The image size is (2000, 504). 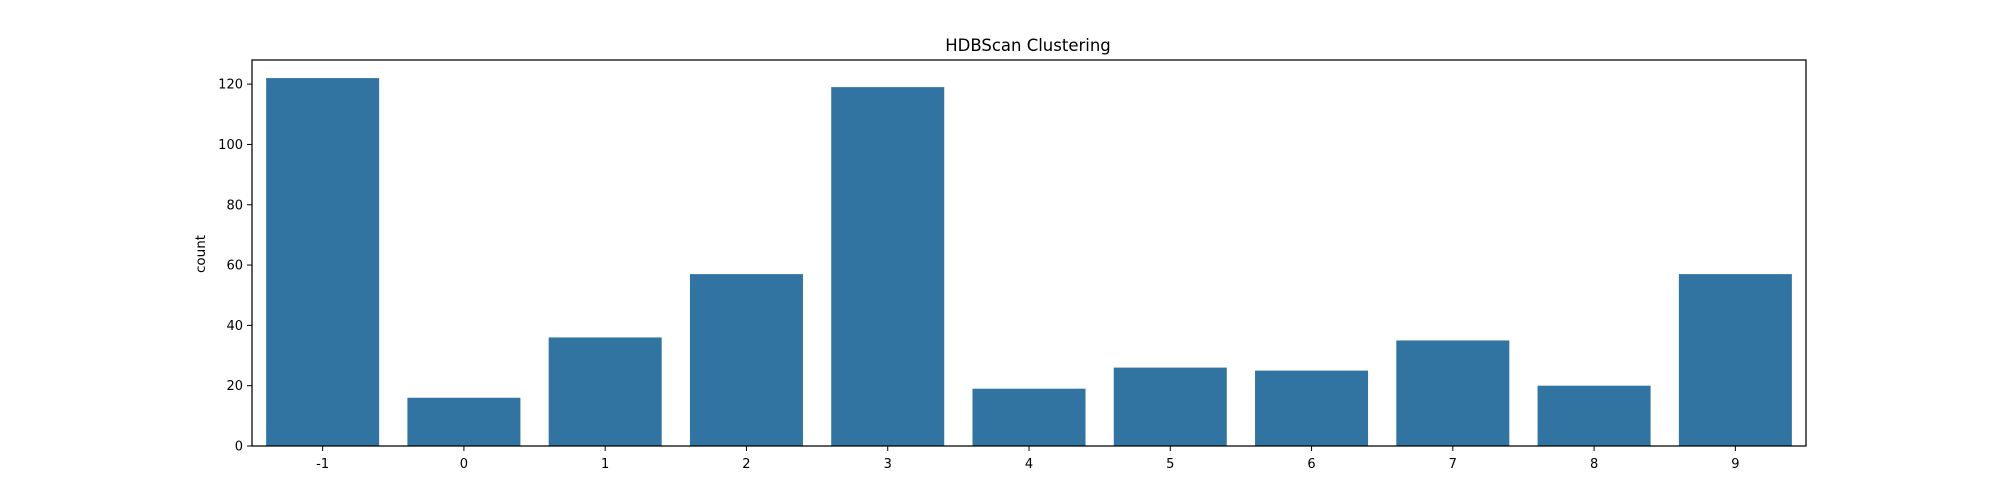 What do you see at coordinates (234, 386) in the screenshot?
I see `y-tick-label: 20` at bounding box center [234, 386].